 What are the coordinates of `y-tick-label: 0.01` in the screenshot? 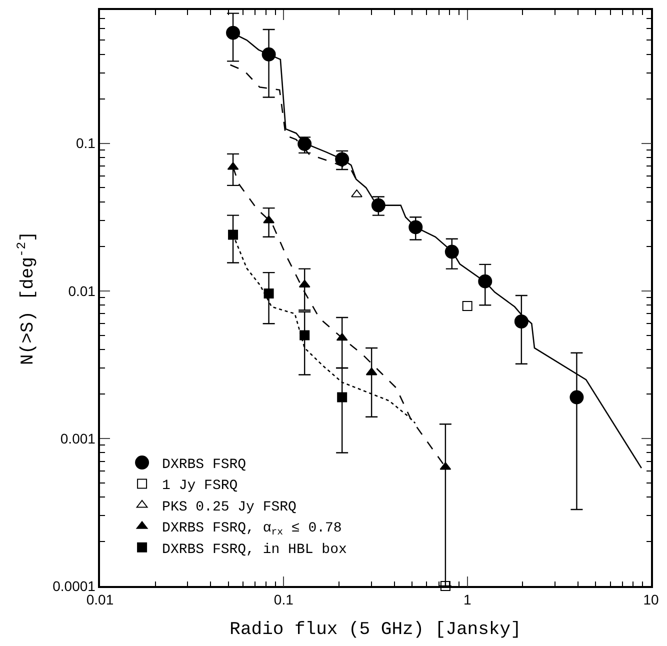 It's located at (82, 290).